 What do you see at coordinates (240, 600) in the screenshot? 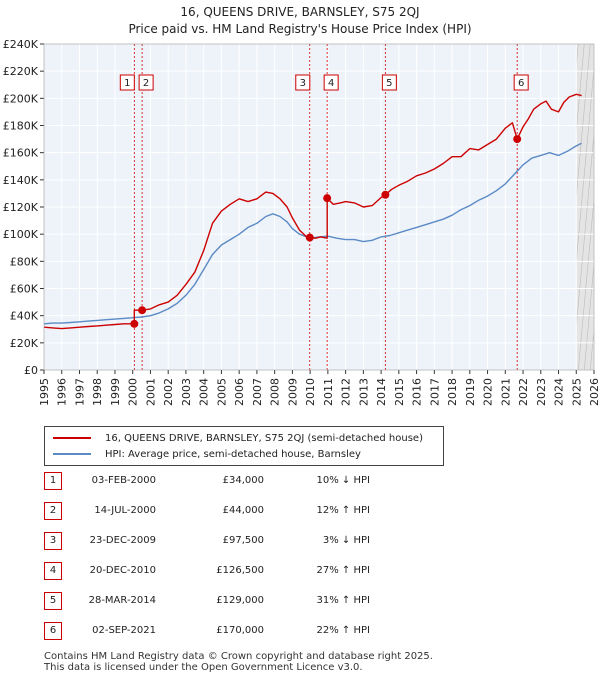
I see `sale-price: £129,000` at bounding box center [240, 600].